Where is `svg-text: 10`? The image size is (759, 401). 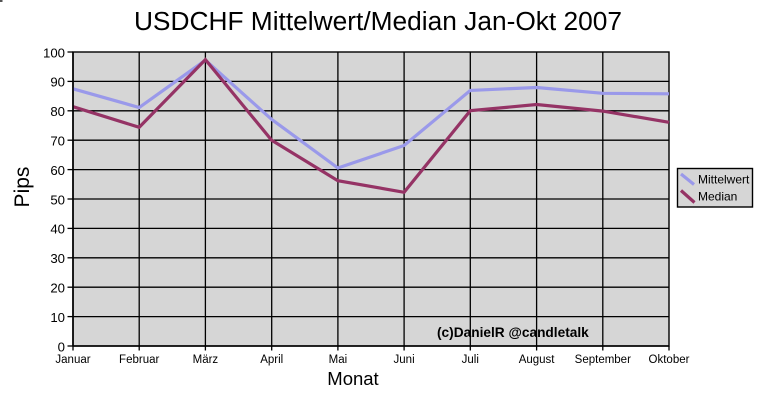
svg-text: 10 is located at coordinates (57, 317).